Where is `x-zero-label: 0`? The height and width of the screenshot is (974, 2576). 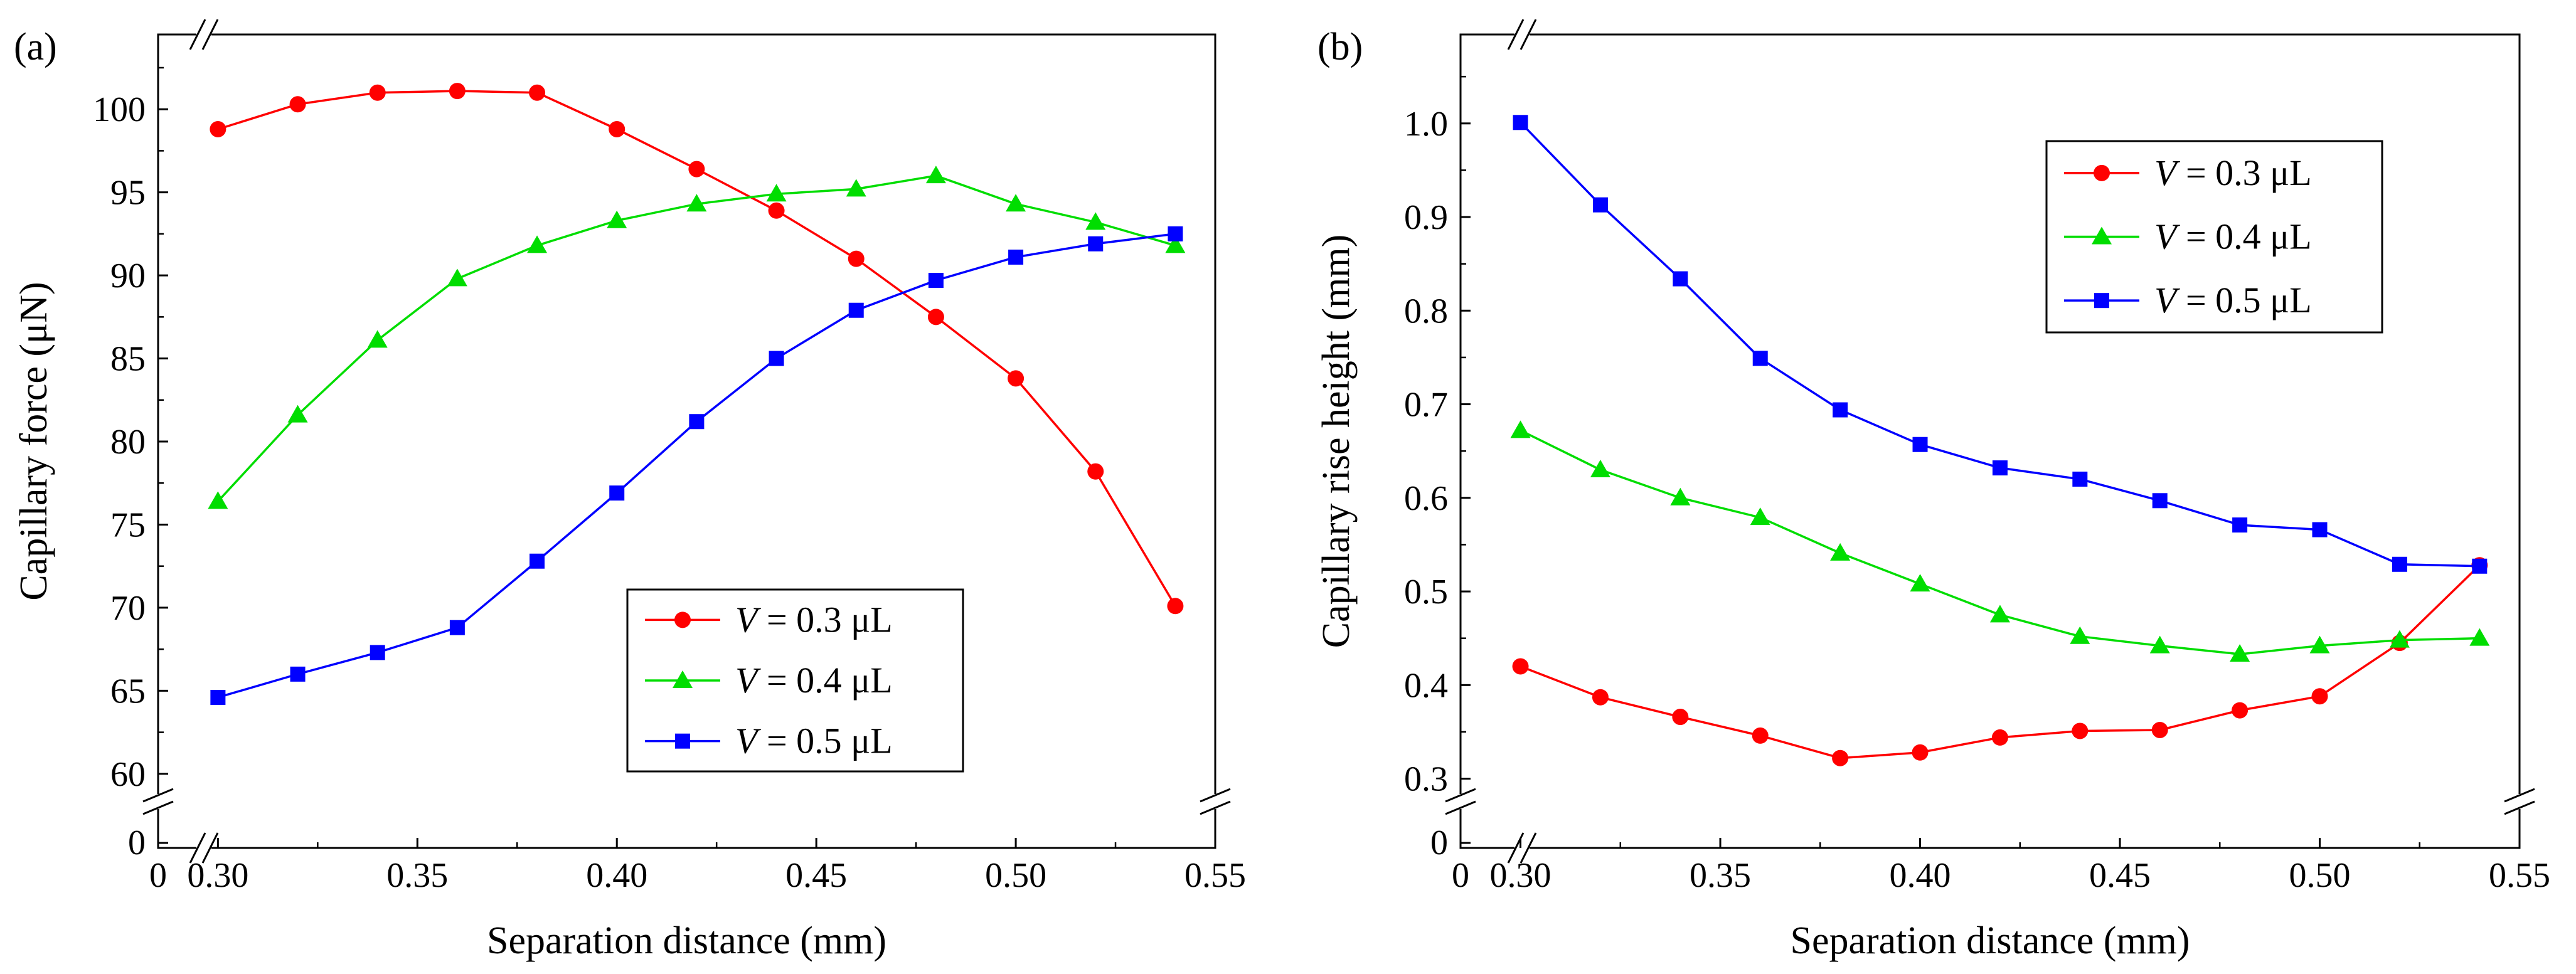 x-zero-label: 0 is located at coordinates (1461, 875).